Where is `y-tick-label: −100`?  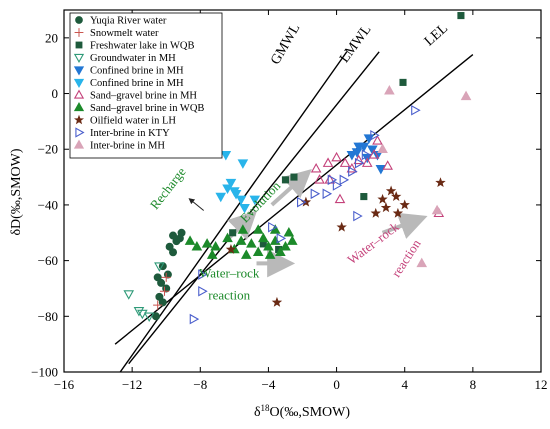
y-tick-label: −100 is located at coordinates (44, 372).